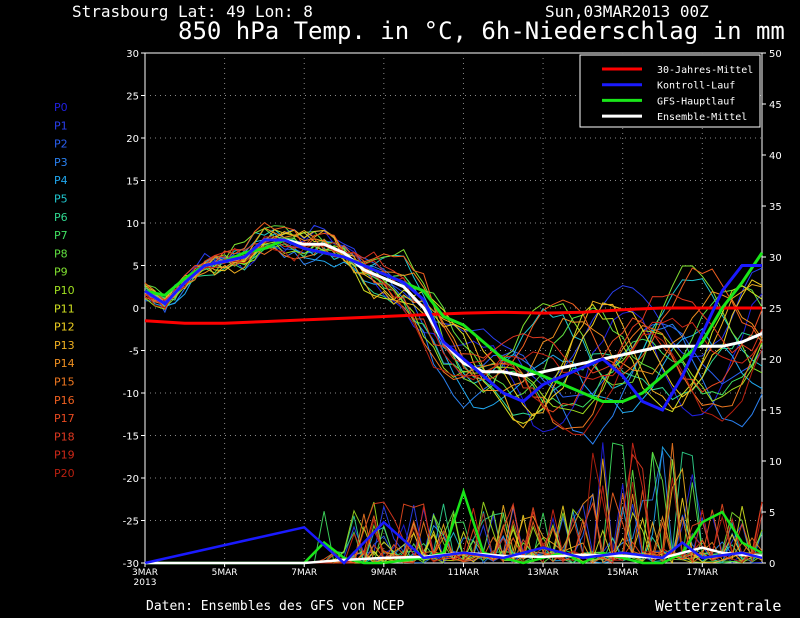 The image size is (800, 618). Describe the element at coordinates (64, 418) in the screenshot. I see `member-label-p17: P17` at that location.